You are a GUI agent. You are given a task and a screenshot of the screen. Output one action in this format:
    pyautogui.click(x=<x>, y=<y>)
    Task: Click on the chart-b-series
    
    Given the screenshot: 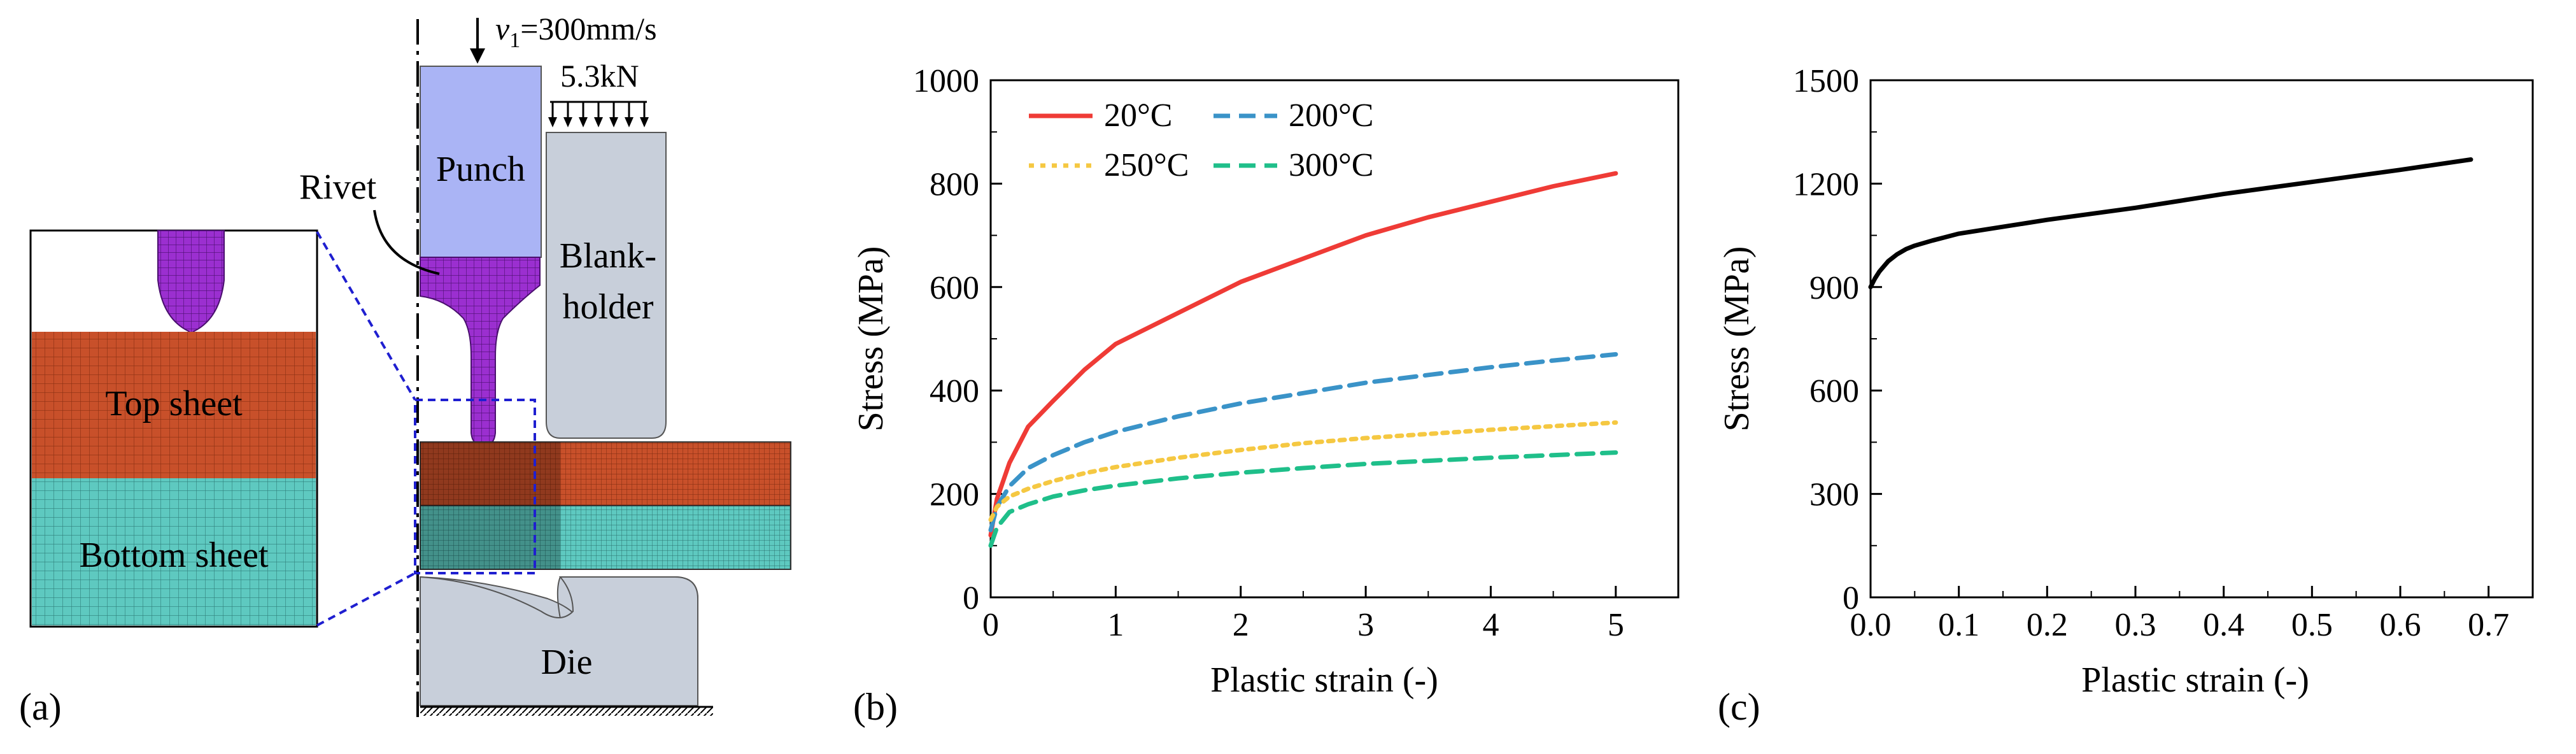 What is the action you would take?
    pyautogui.click(x=1303, y=359)
    